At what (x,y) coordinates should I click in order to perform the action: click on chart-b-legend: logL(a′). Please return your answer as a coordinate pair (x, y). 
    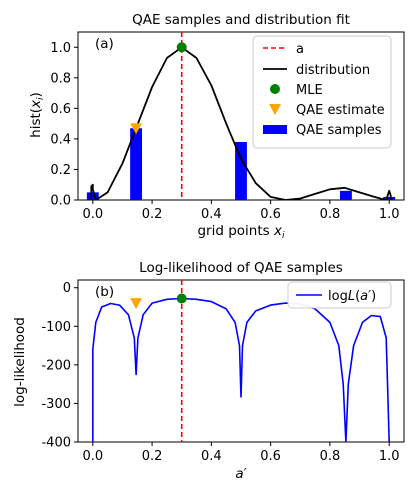
    Looking at the image, I should click on (339, 295).